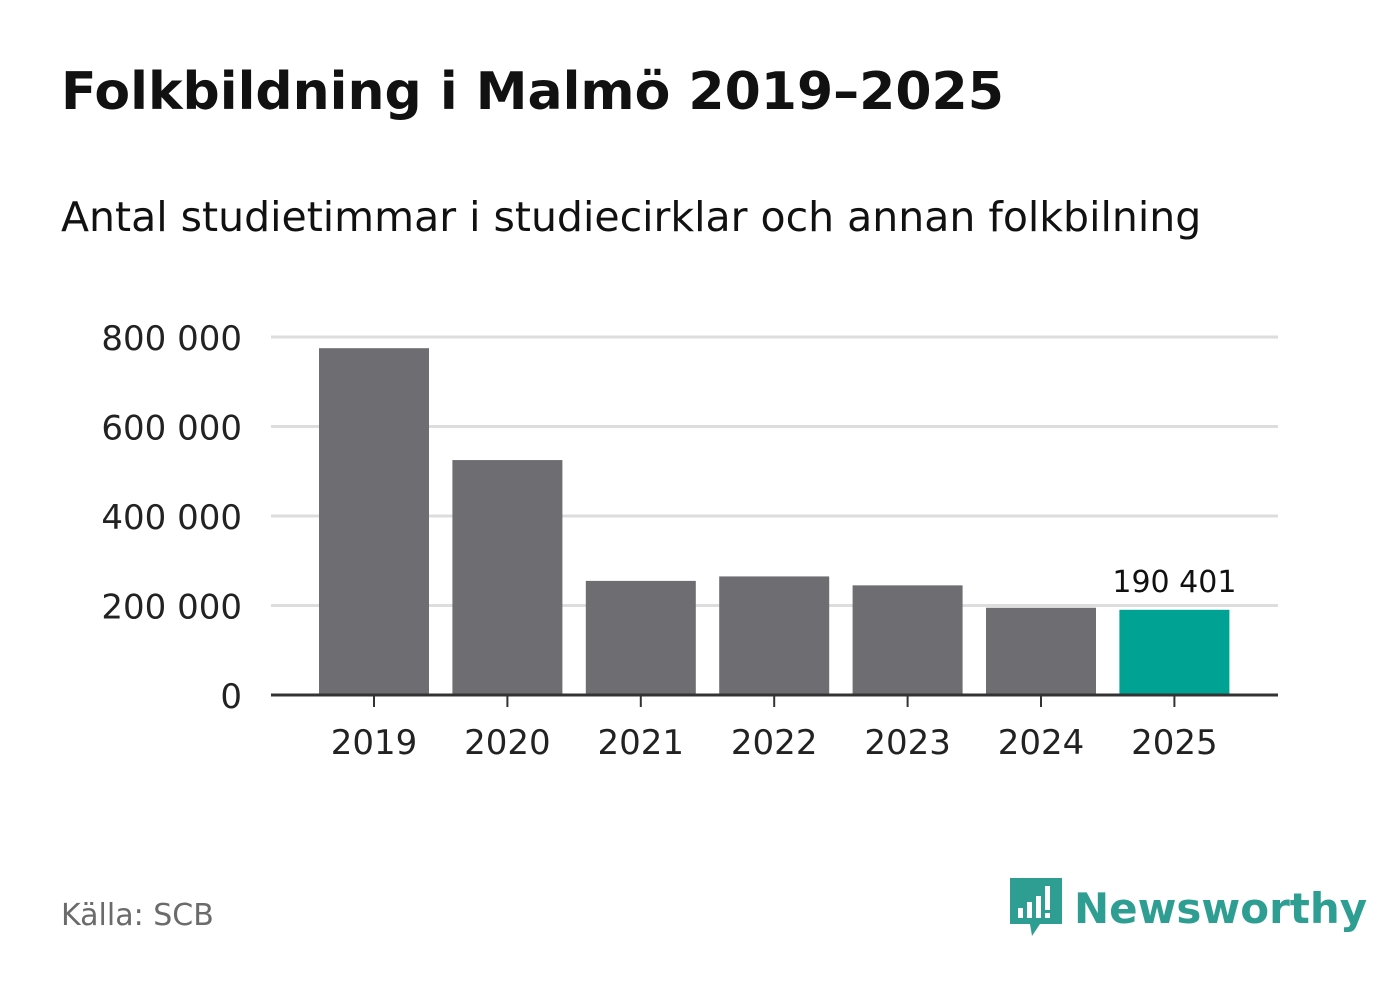 The width and height of the screenshot is (1382, 999). What do you see at coordinates (1174, 582) in the screenshot?
I see `data-label: 190 401` at bounding box center [1174, 582].